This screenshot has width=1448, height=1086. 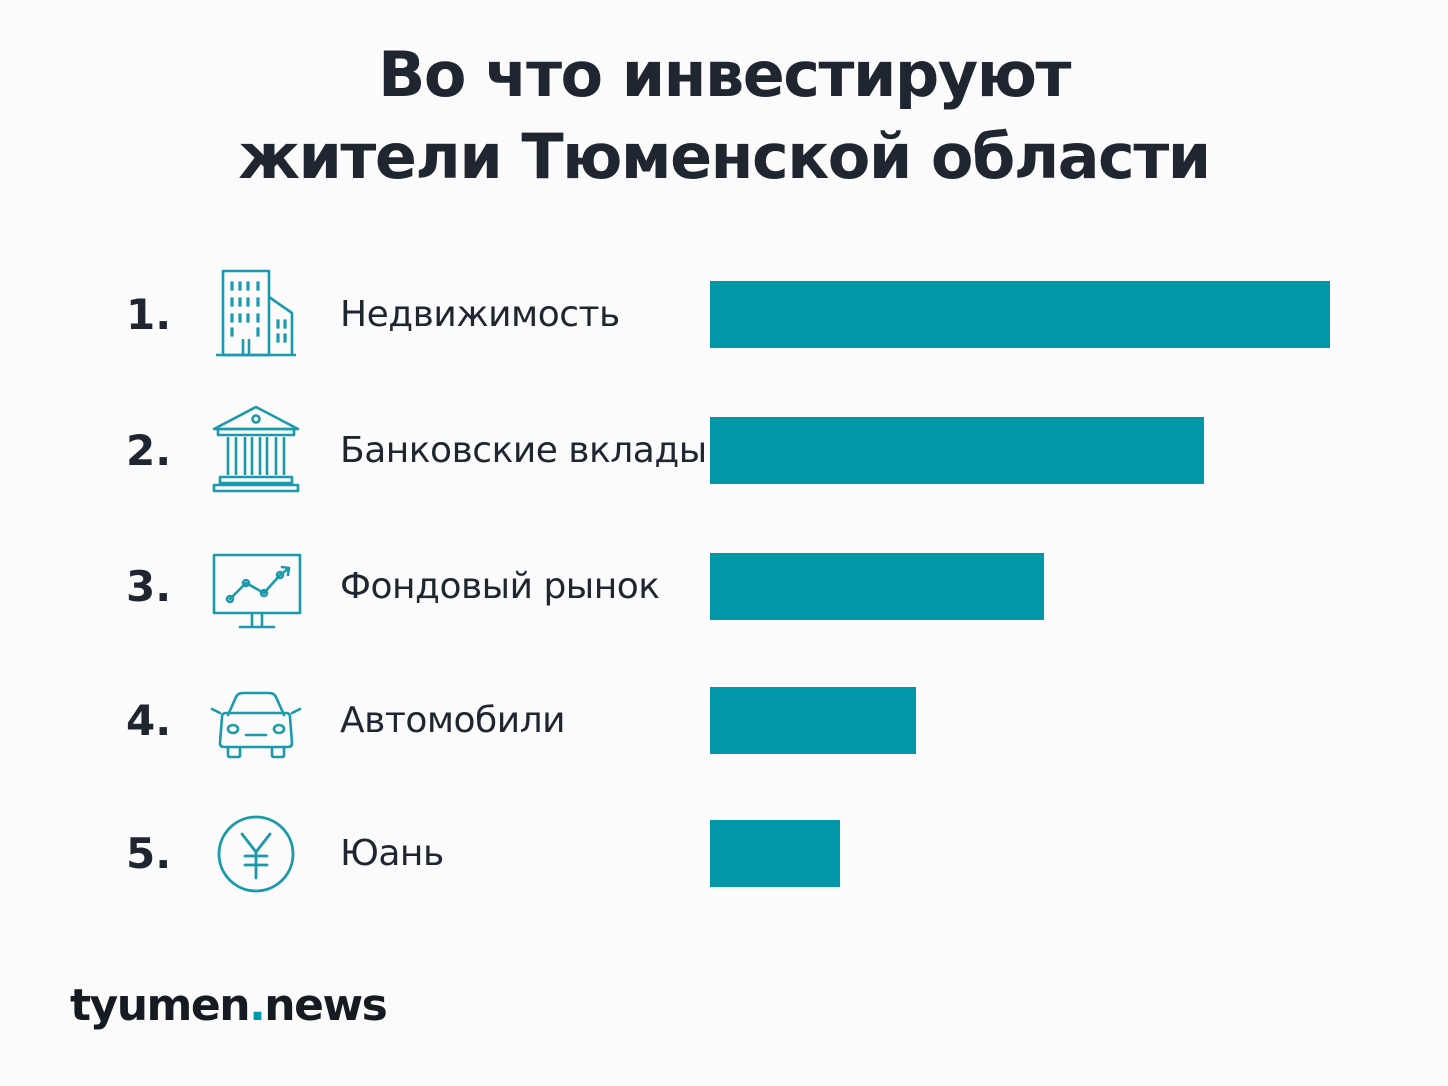 What do you see at coordinates (957, 450) in the screenshot?
I see `bar-bankovskie-vklady` at bounding box center [957, 450].